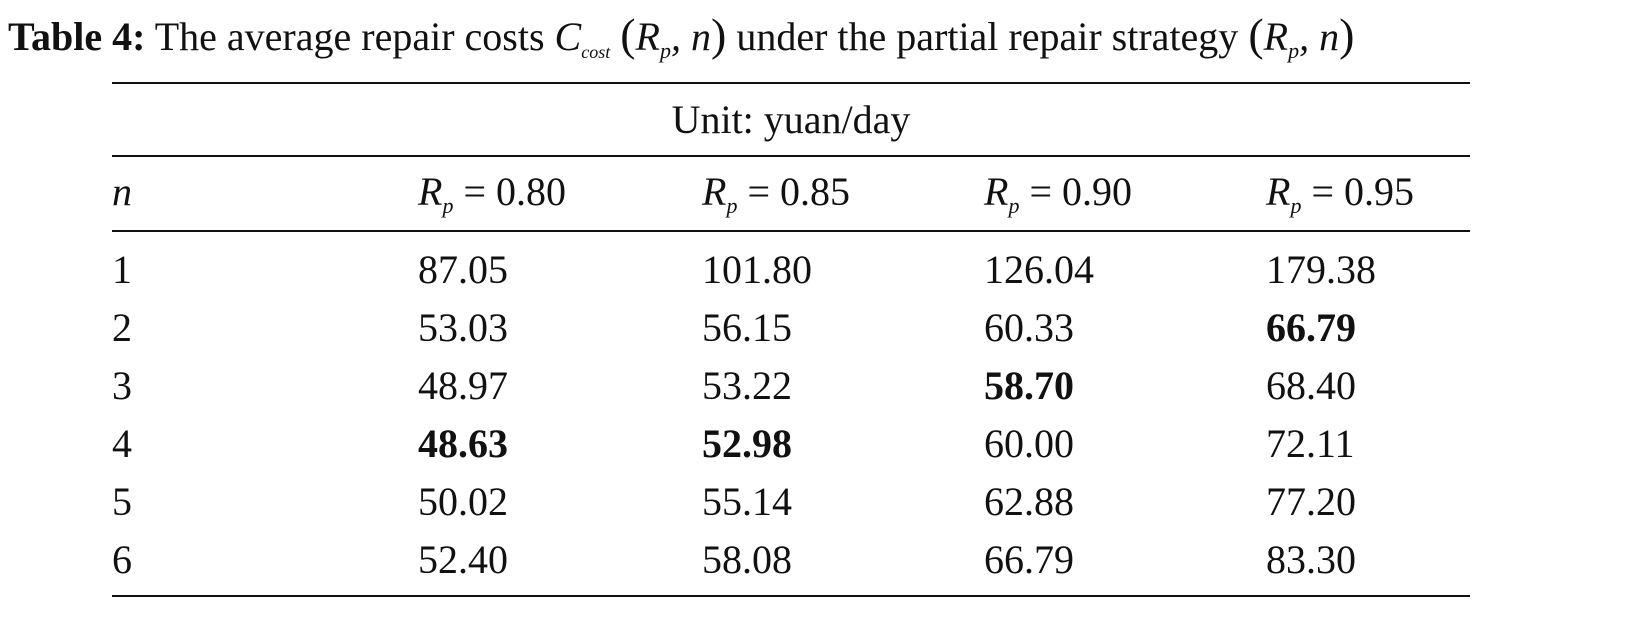 The image size is (1642, 629). I want to click on cell: 52.98, so click(747, 443).